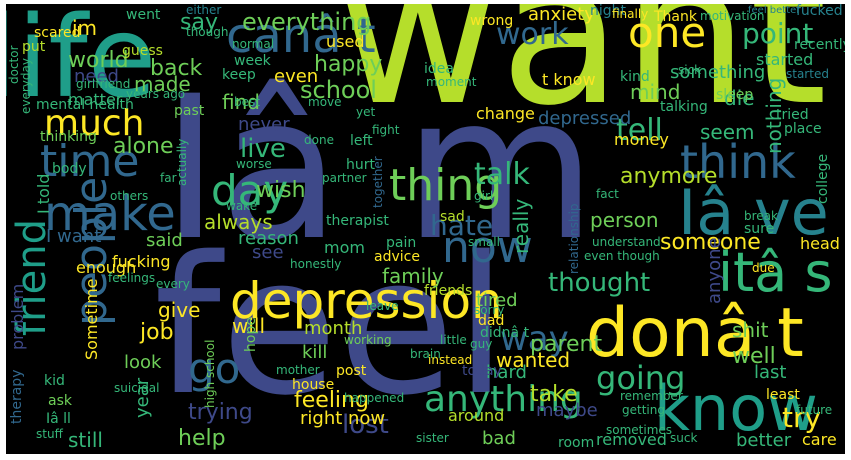 The image size is (851, 460). What do you see at coordinates (49, 434) in the screenshot?
I see `word-stuff: stuff` at bounding box center [49, 434].